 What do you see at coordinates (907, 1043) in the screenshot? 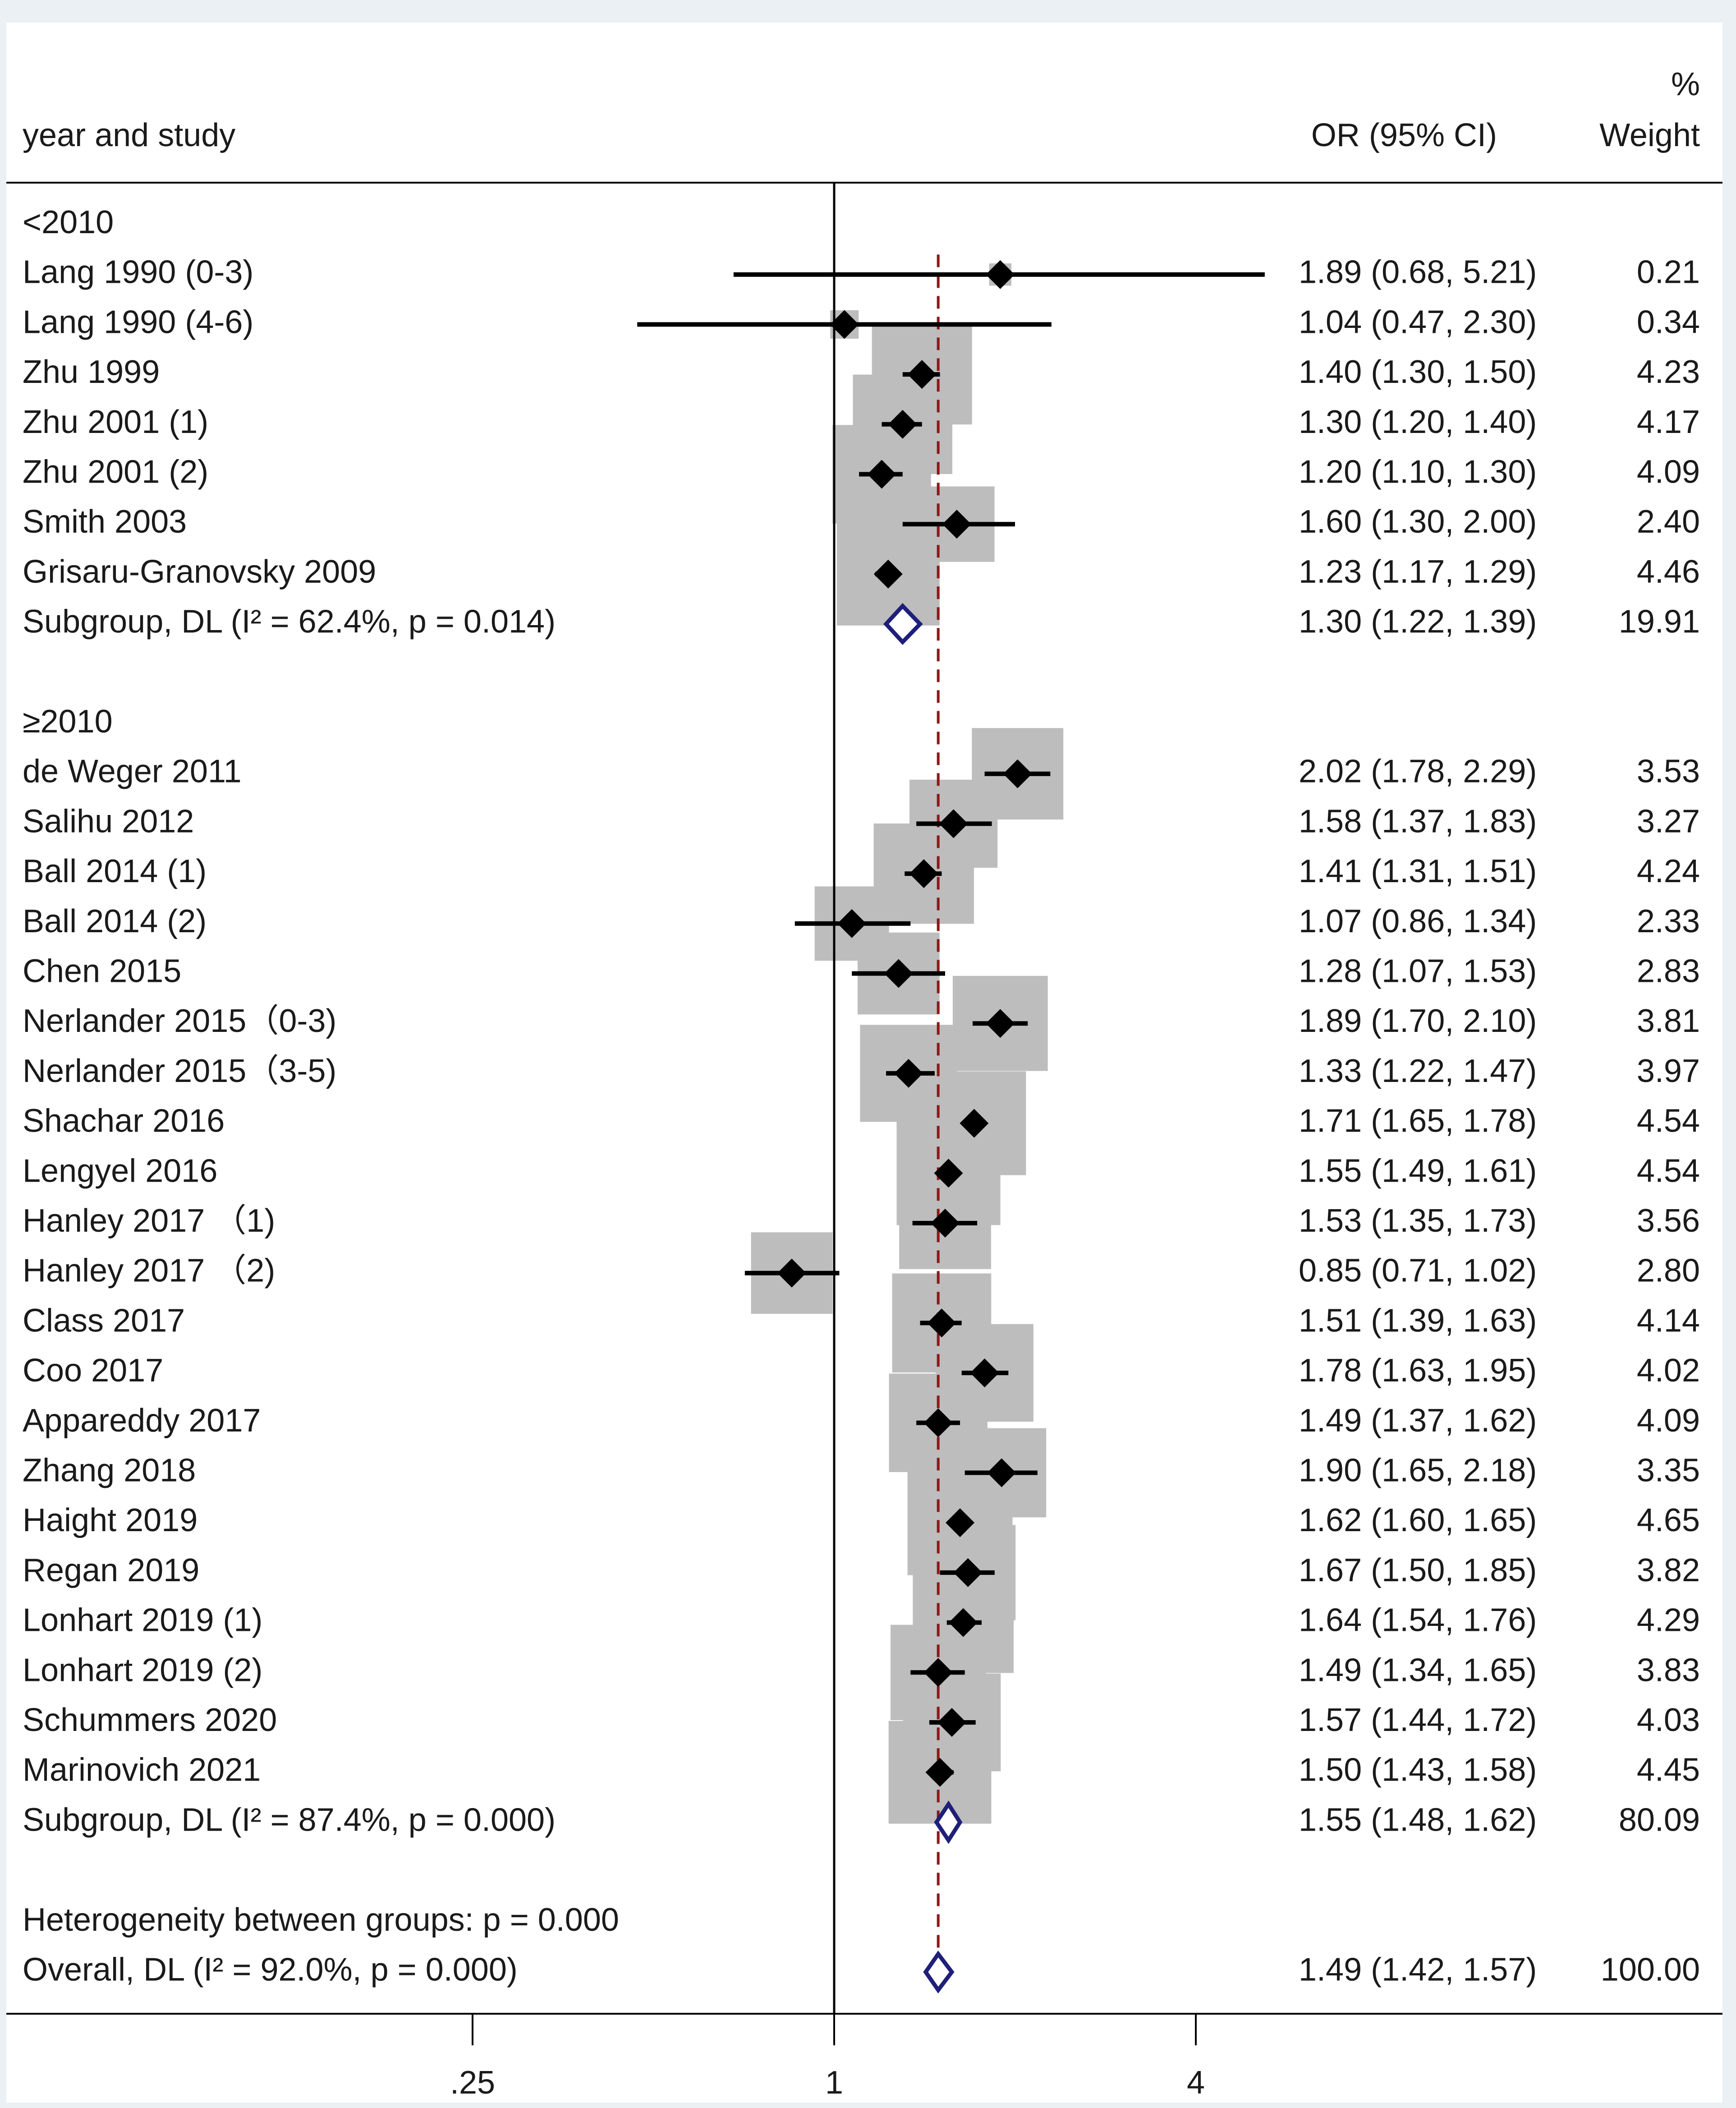
I see `weight-boxes` at bounding box center [907, 1043].